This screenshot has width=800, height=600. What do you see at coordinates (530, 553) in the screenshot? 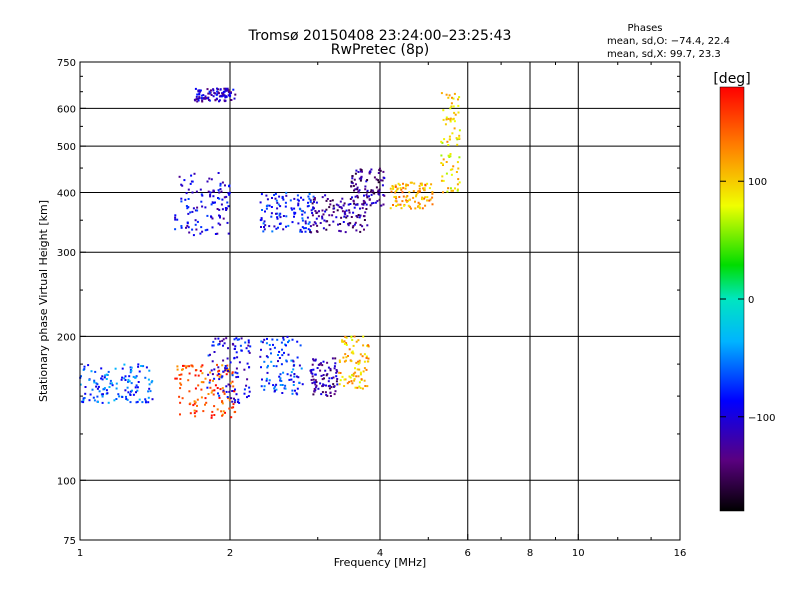
I see `x-tick-label: 8` at bounding box center [530, 553].